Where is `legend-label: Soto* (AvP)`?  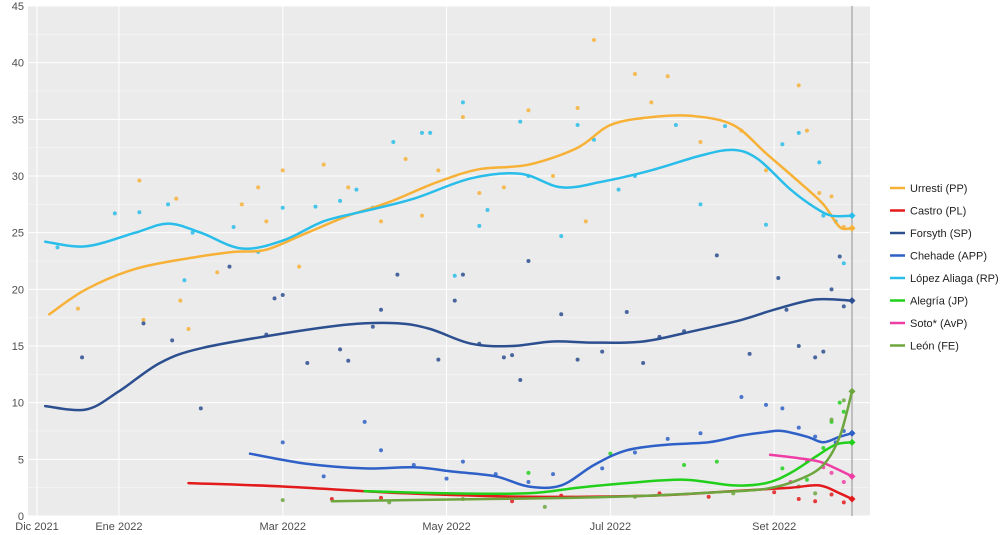 legend-label: Soto* (AvP) is located at coordinates (938, 324).